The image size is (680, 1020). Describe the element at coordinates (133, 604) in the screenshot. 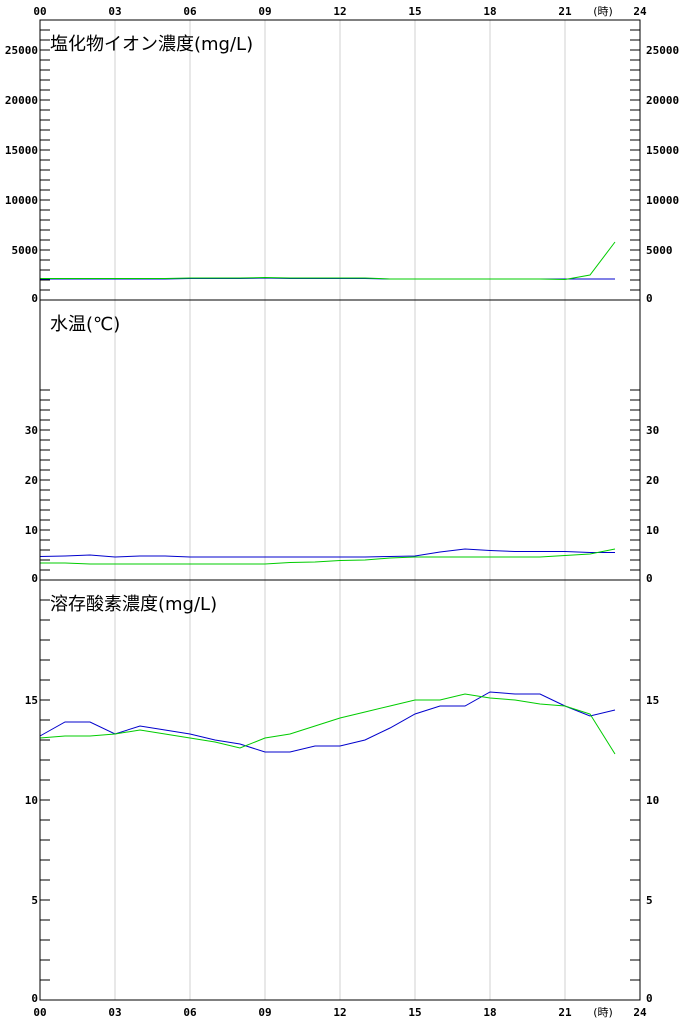

I see `panel-title: 溶存酸素濃度(mg/L)` at that location.